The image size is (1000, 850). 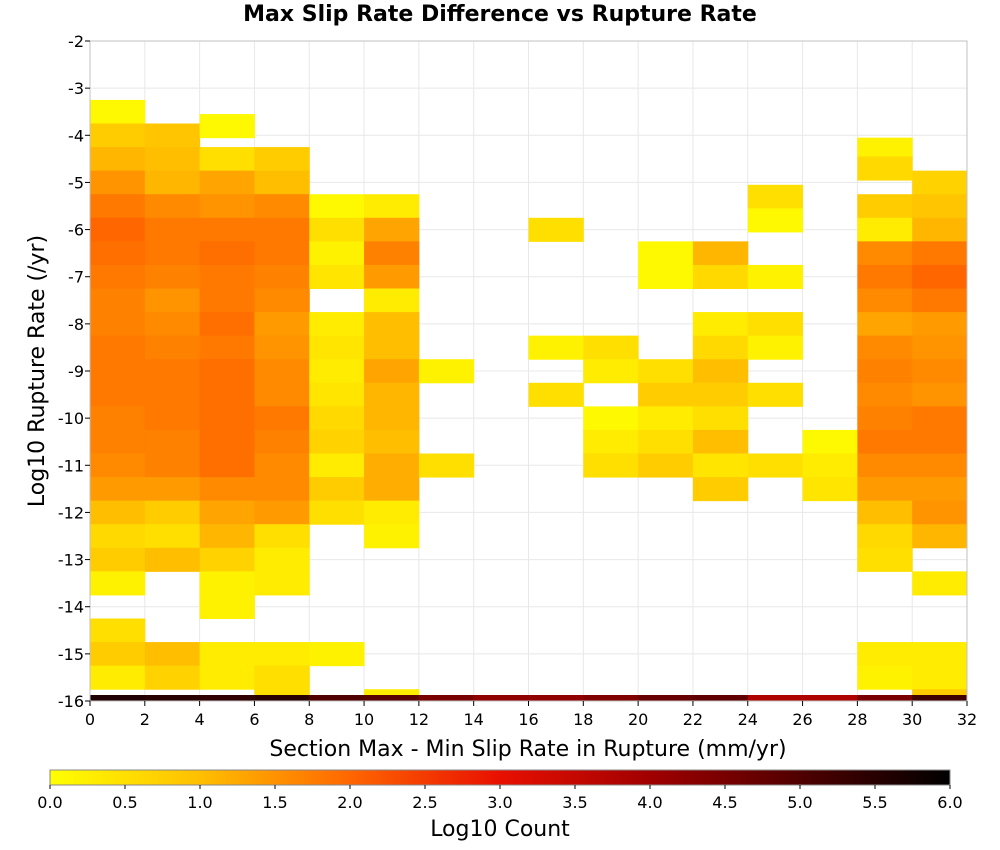 I want to click on y-tick-label: -11, so click(x=71, y=465).